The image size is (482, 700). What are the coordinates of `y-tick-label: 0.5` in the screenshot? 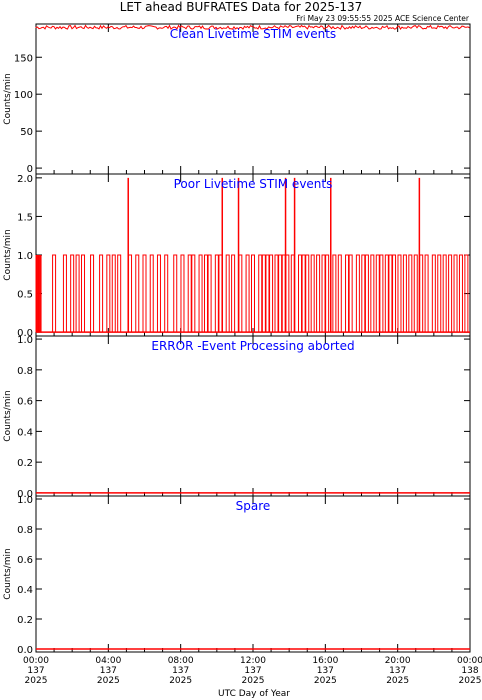 It's located at (25, 295).